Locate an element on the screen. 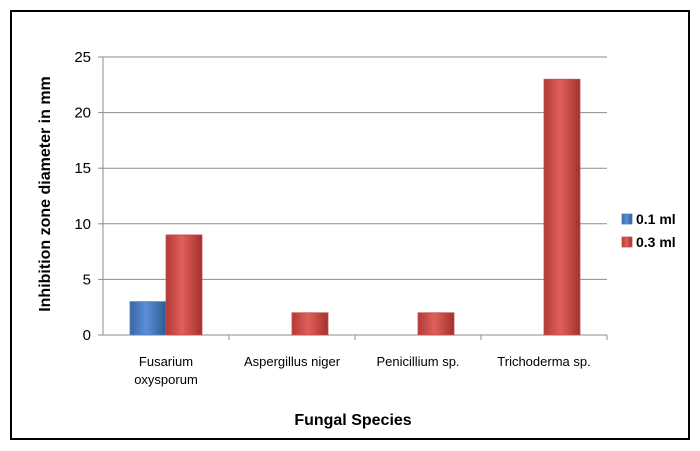 This screenshot has width=700, height=451. y-axis-title: Inhibition zone diameter in mm is located at coordinates (45, 194).